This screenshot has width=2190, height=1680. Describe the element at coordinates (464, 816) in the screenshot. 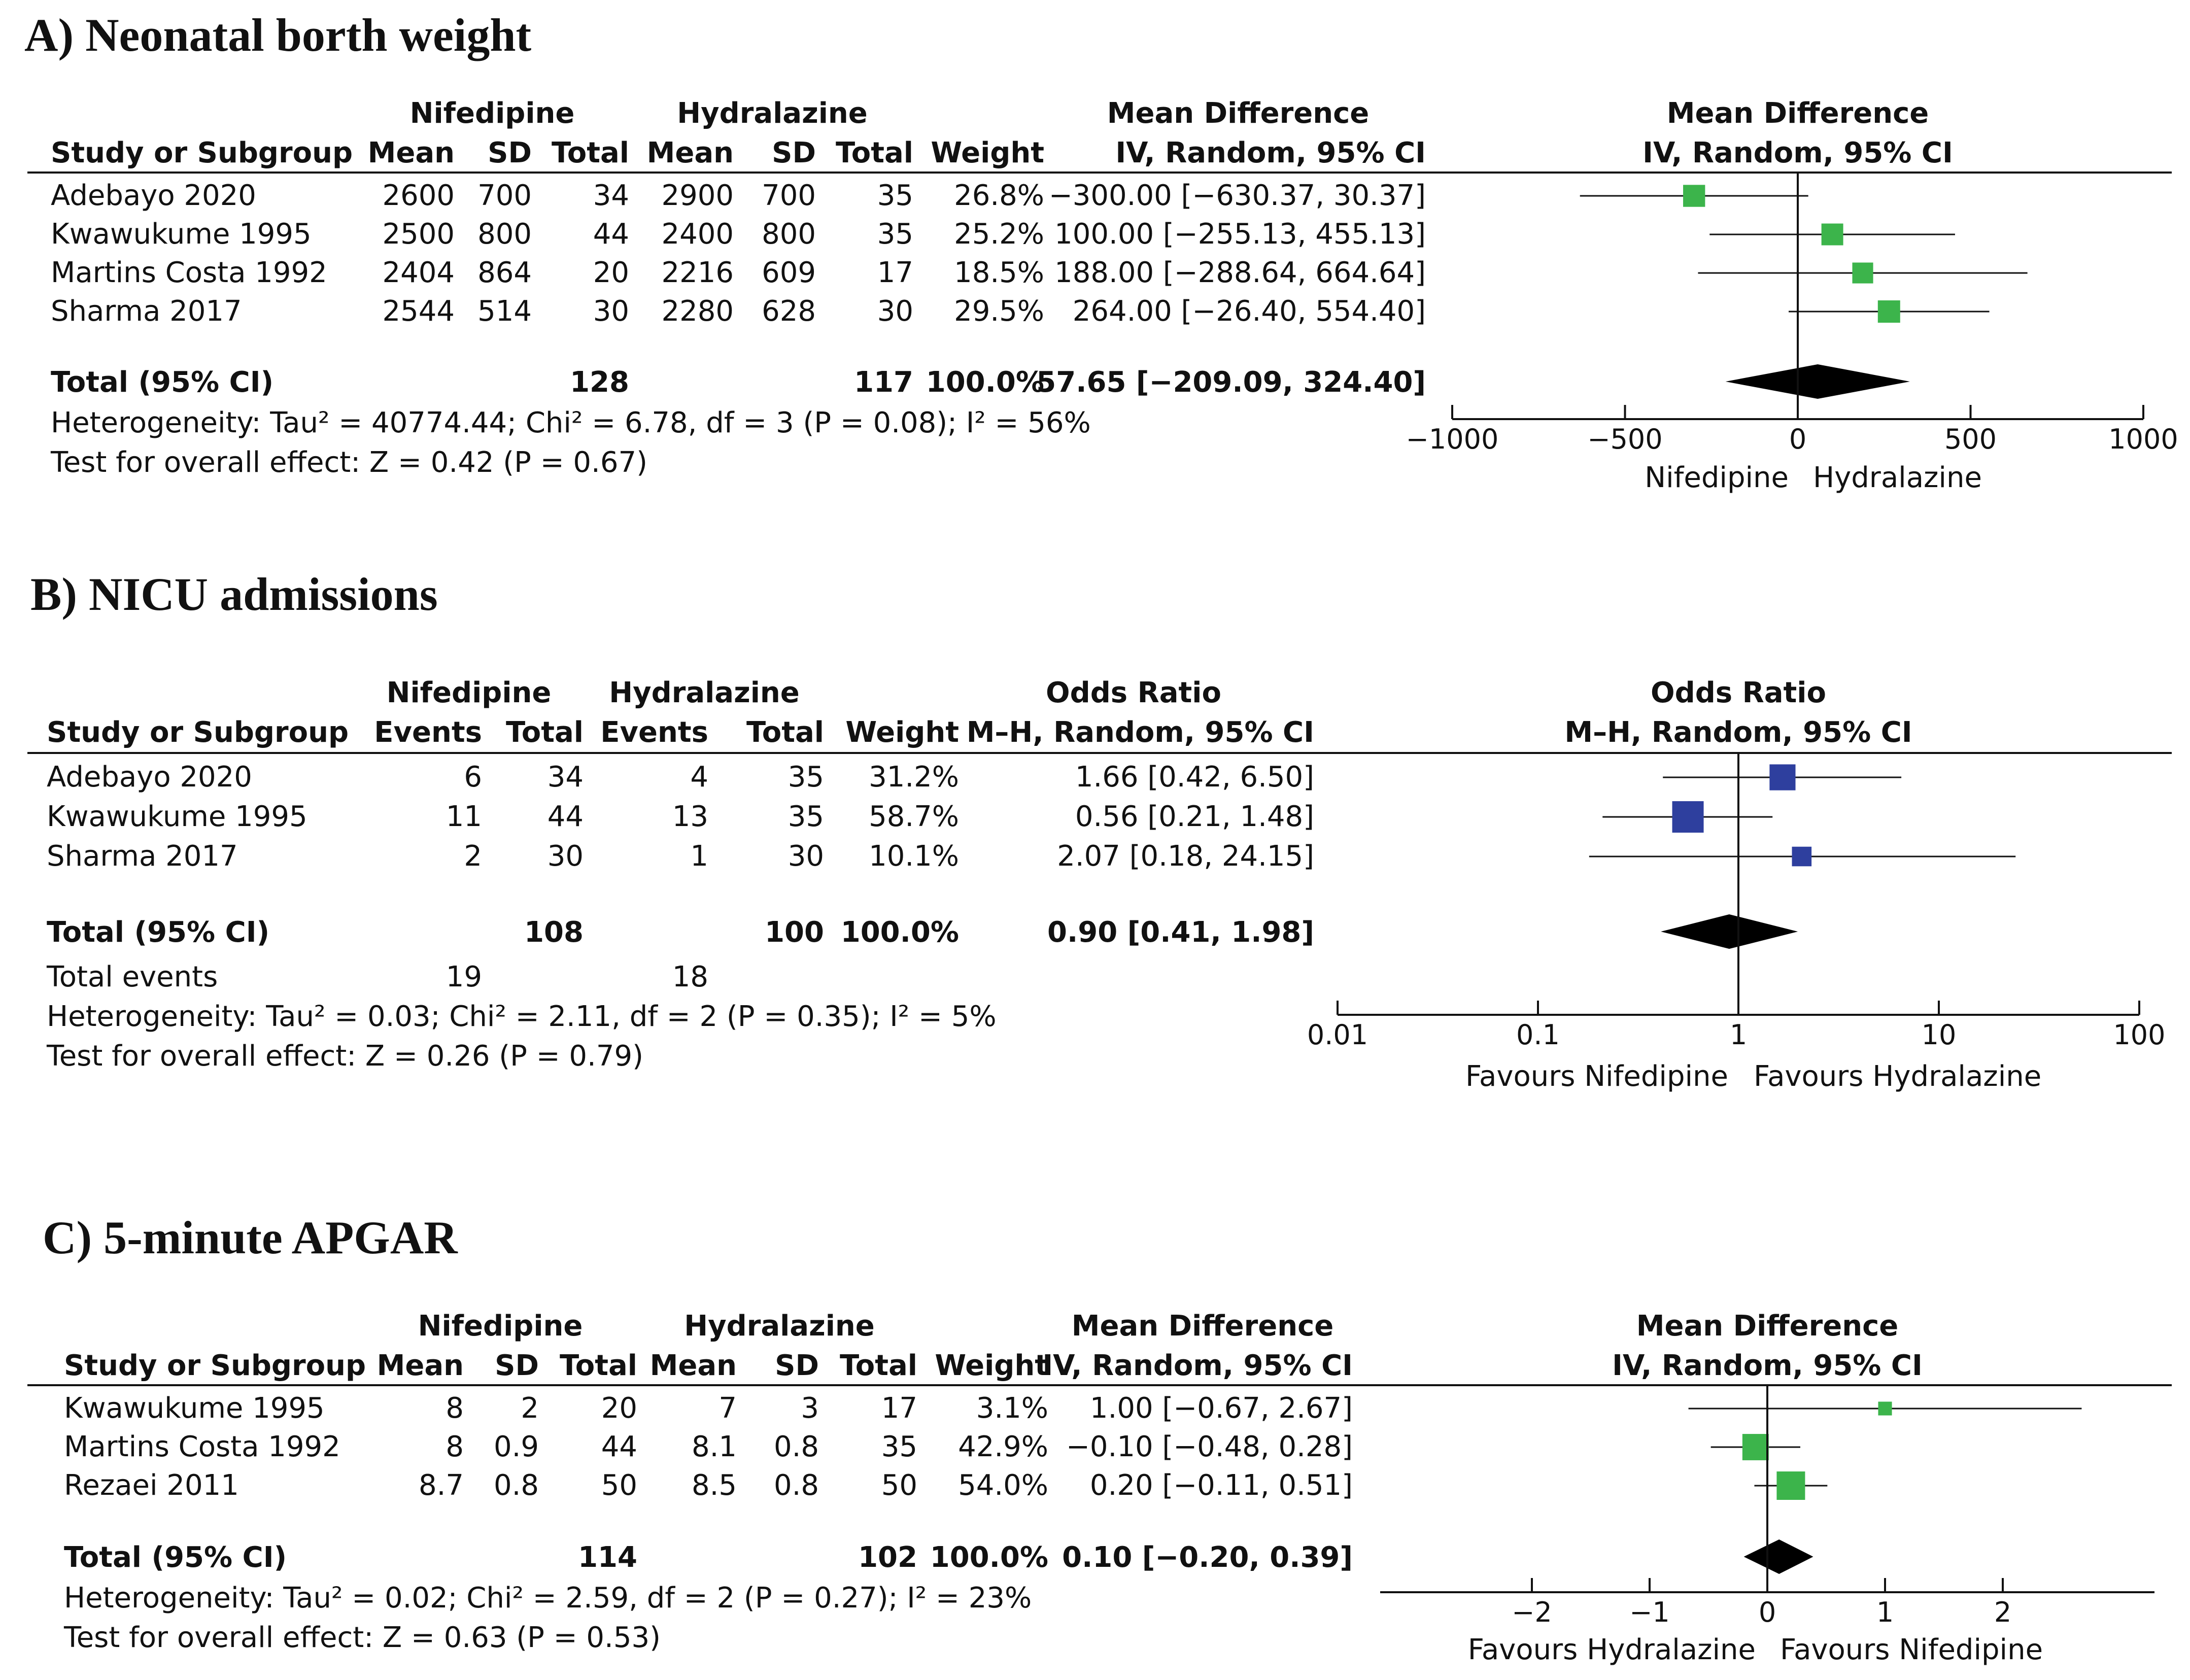

I see `study-cell: 11` at that location.